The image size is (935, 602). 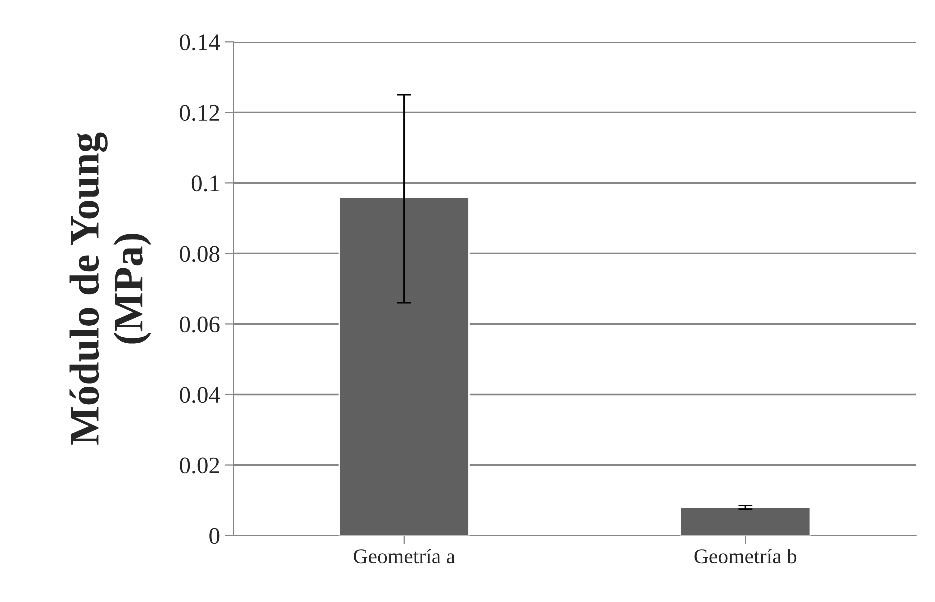 What do you see at coordinates (215, 536) in the screenshot?
I see `y-tick-label: 0` at bounding box center [215, 536].